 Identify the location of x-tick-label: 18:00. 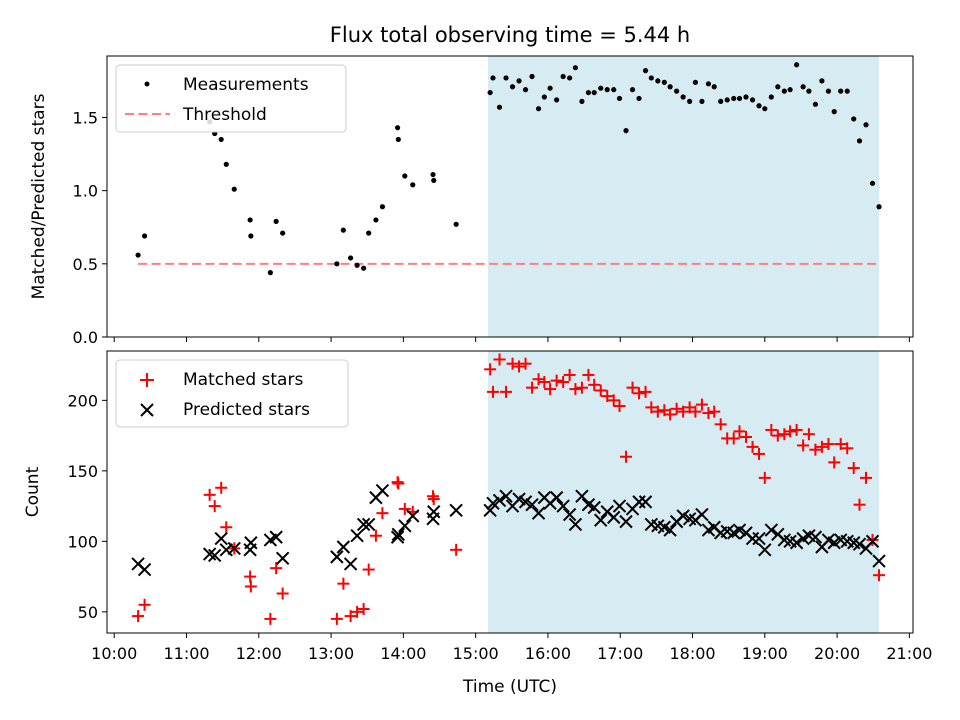
(692, 653).